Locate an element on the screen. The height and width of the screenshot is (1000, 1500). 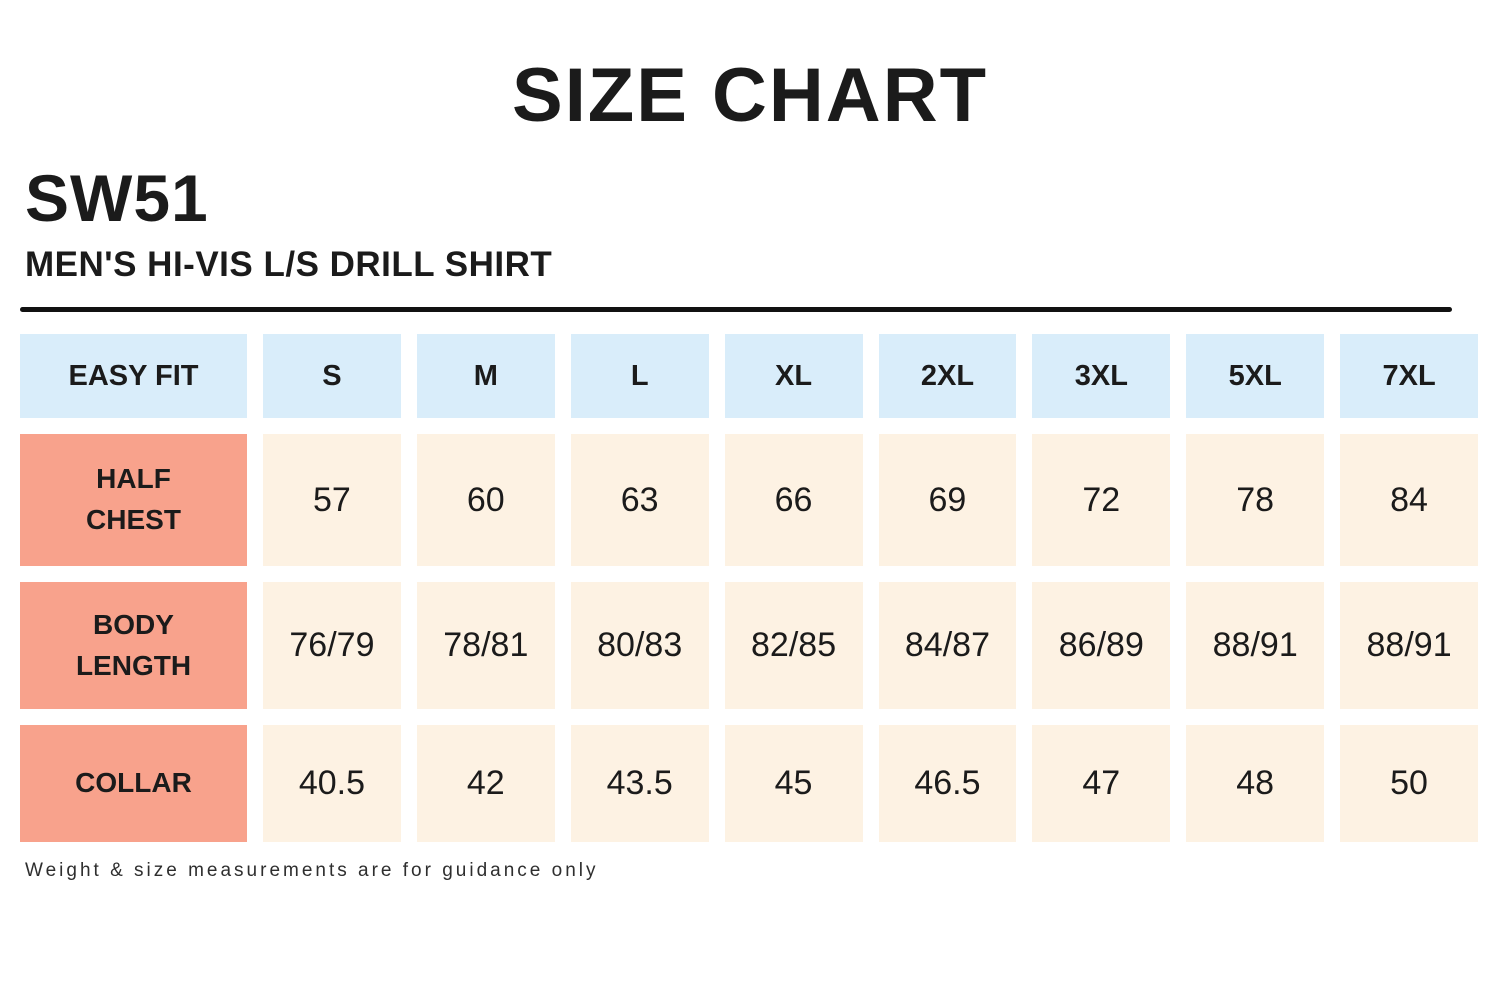
cell-body-length-5xl-text: 88/91 is located at coordinates (1255, 645).